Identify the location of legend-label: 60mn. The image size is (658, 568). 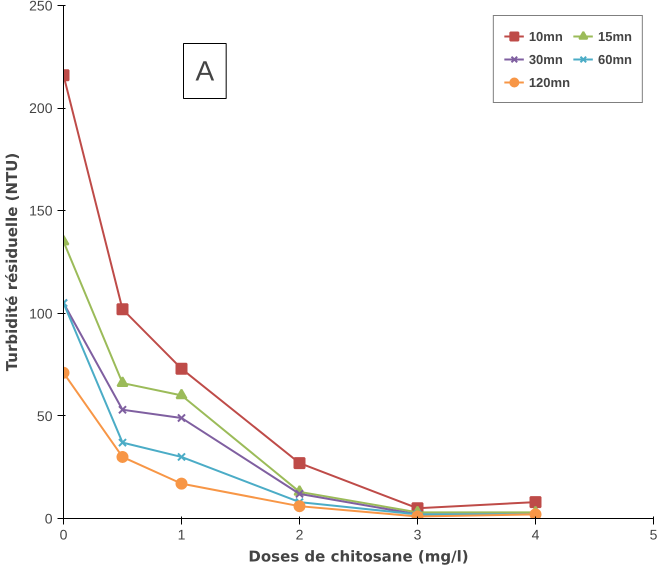
(615, 59).